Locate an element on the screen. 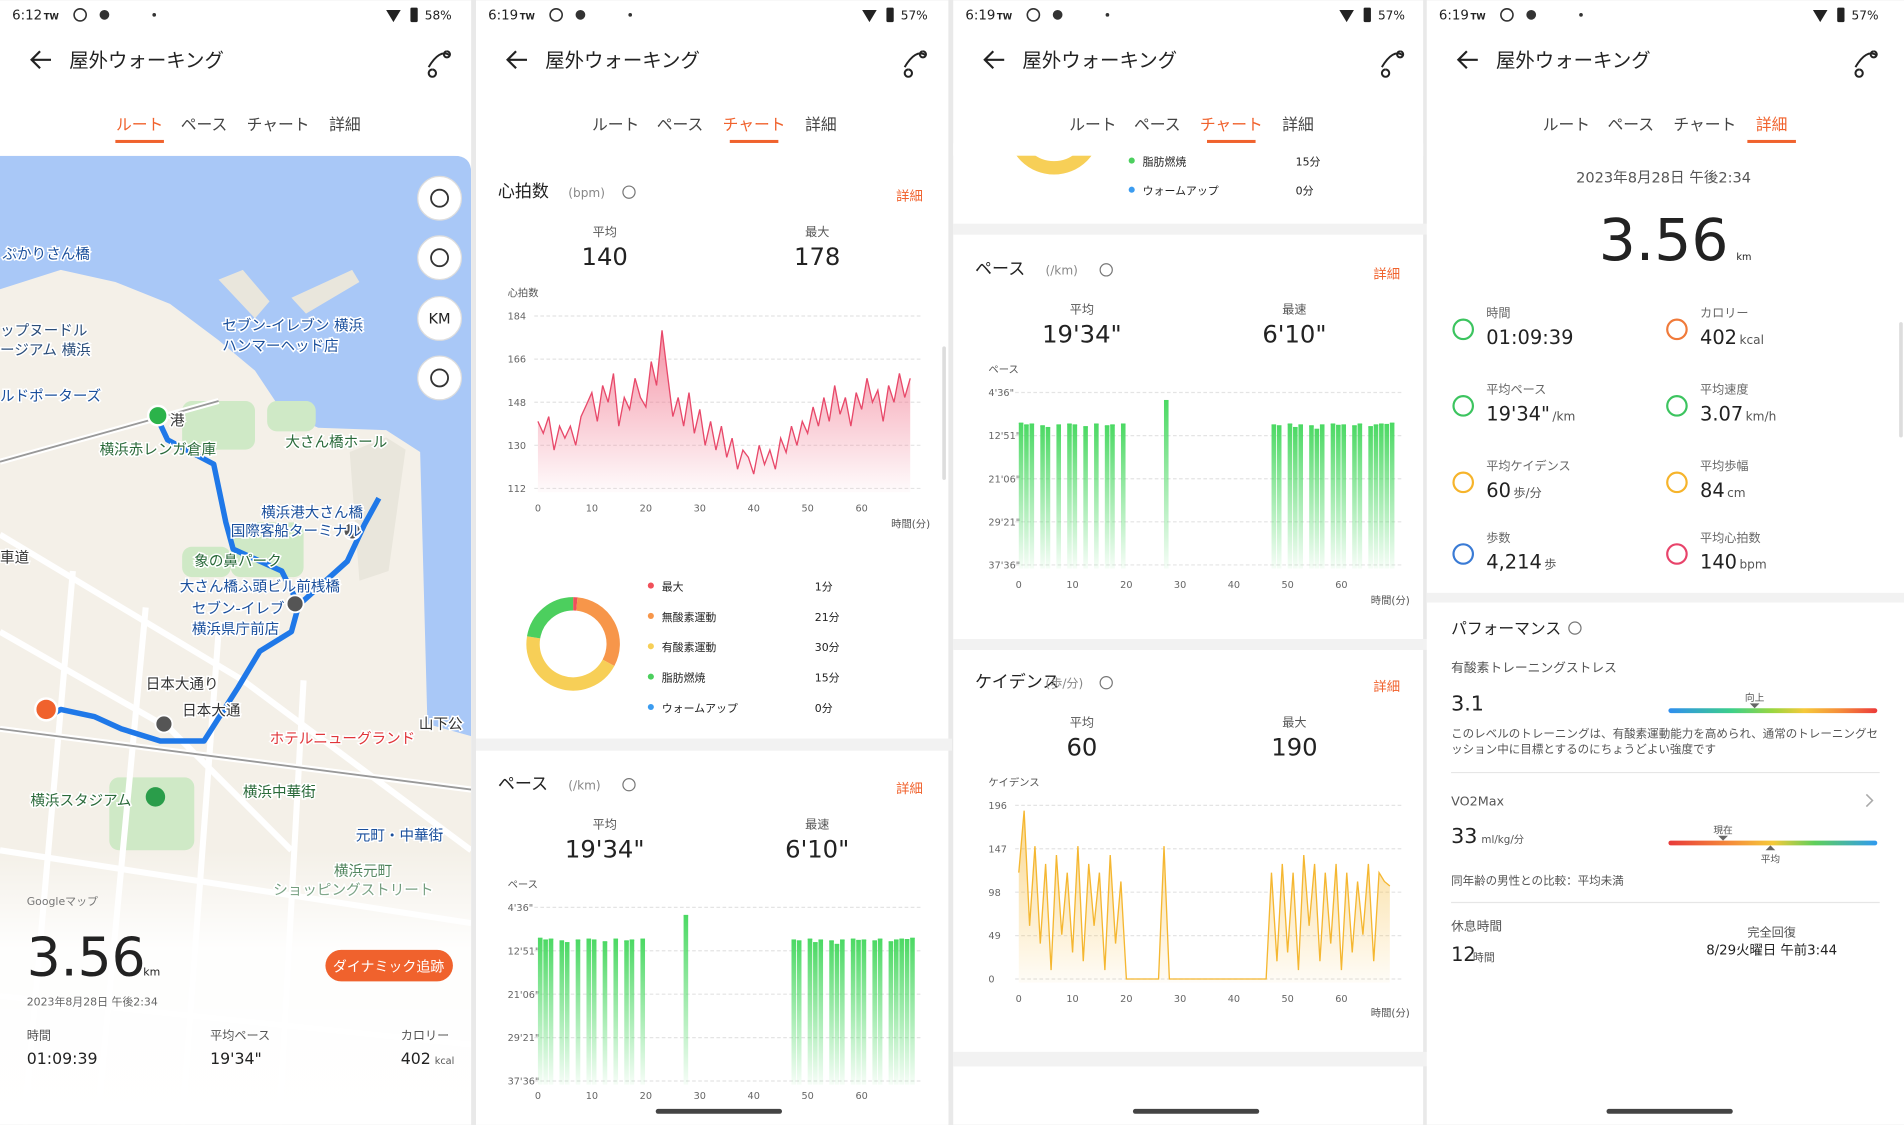 This screenshot has width=1904, height=1125. scrollbar is located at coordinates (944, 413).